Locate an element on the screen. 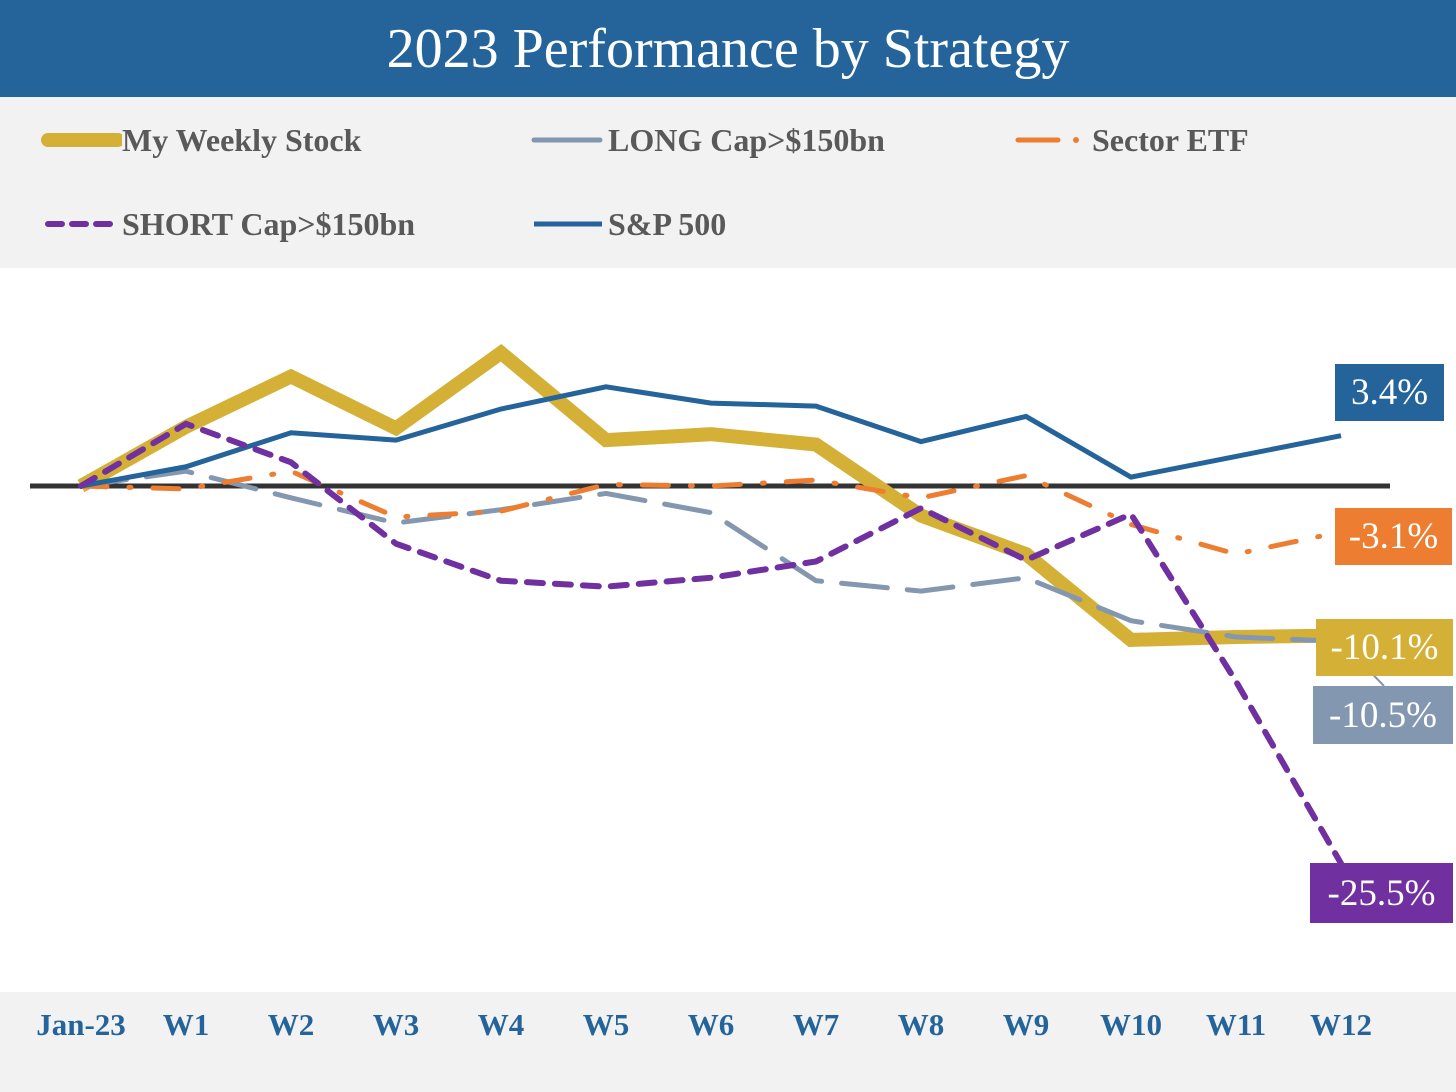 Image resolution: width=1456 pixels, height=1092 pixels. legend-item-my-weekly-stock: My Weekly Stock is located at coordinates (200, 140).